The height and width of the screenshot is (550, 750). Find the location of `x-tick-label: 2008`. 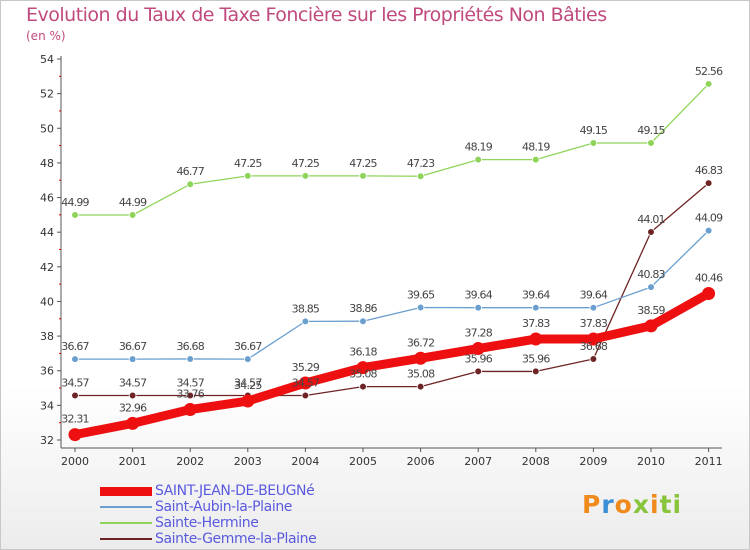

x-tick-label: 2008 is located at coordinates (536, 461).